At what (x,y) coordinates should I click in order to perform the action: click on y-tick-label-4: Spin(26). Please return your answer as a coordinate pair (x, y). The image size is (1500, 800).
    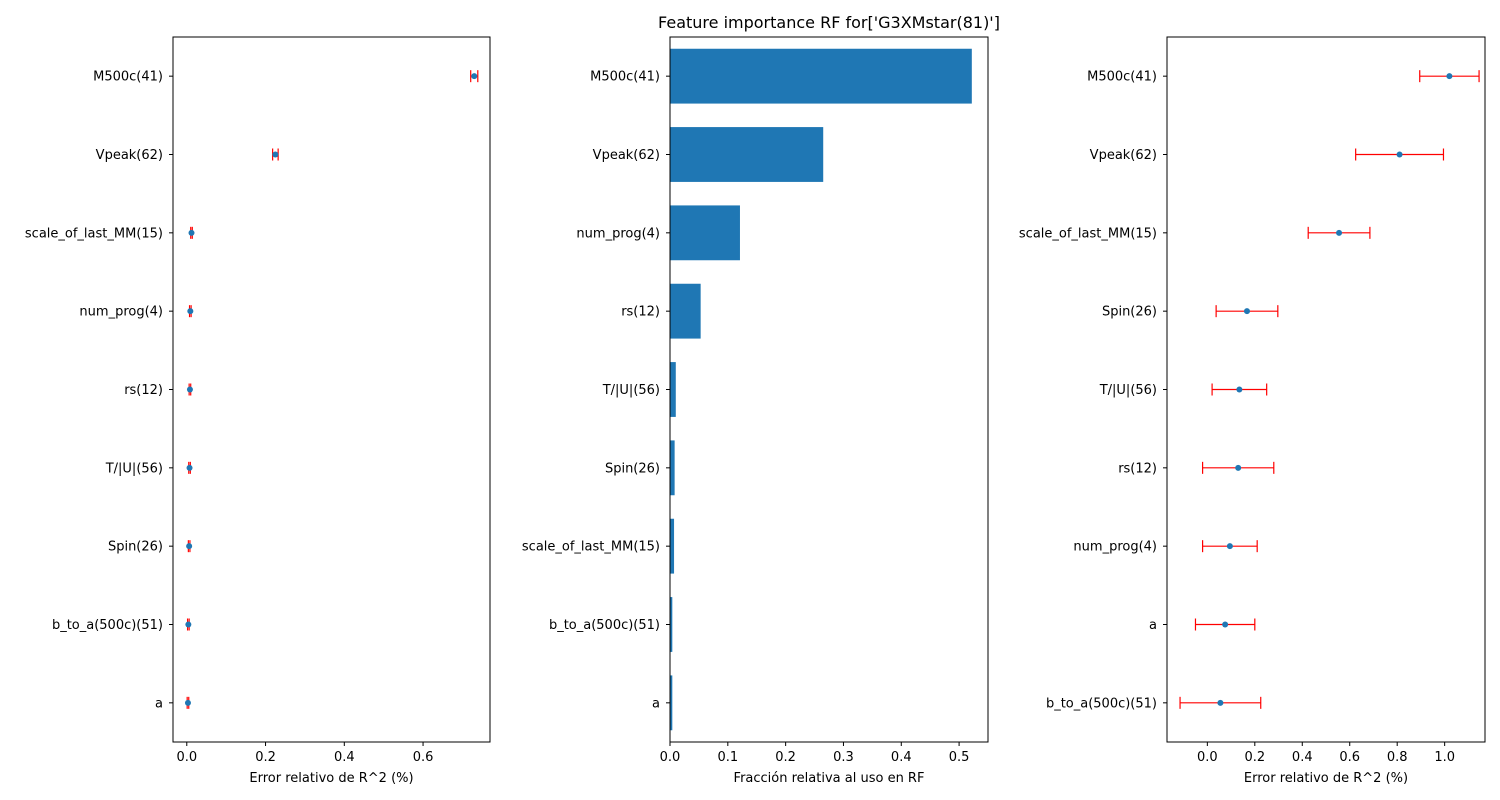
    Looking at the image, I should click on (1129, 312).